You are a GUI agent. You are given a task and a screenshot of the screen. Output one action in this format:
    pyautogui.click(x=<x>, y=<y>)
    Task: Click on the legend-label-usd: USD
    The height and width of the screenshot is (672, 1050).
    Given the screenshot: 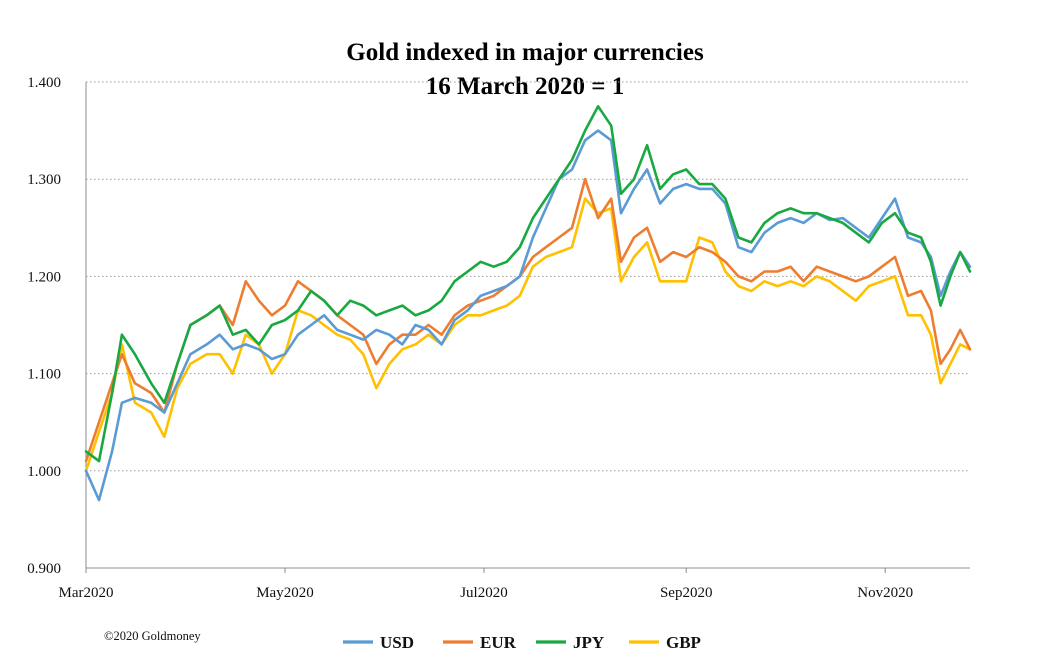 What is the action you would take?
    pyautogui.click(x=397, y=642)
    